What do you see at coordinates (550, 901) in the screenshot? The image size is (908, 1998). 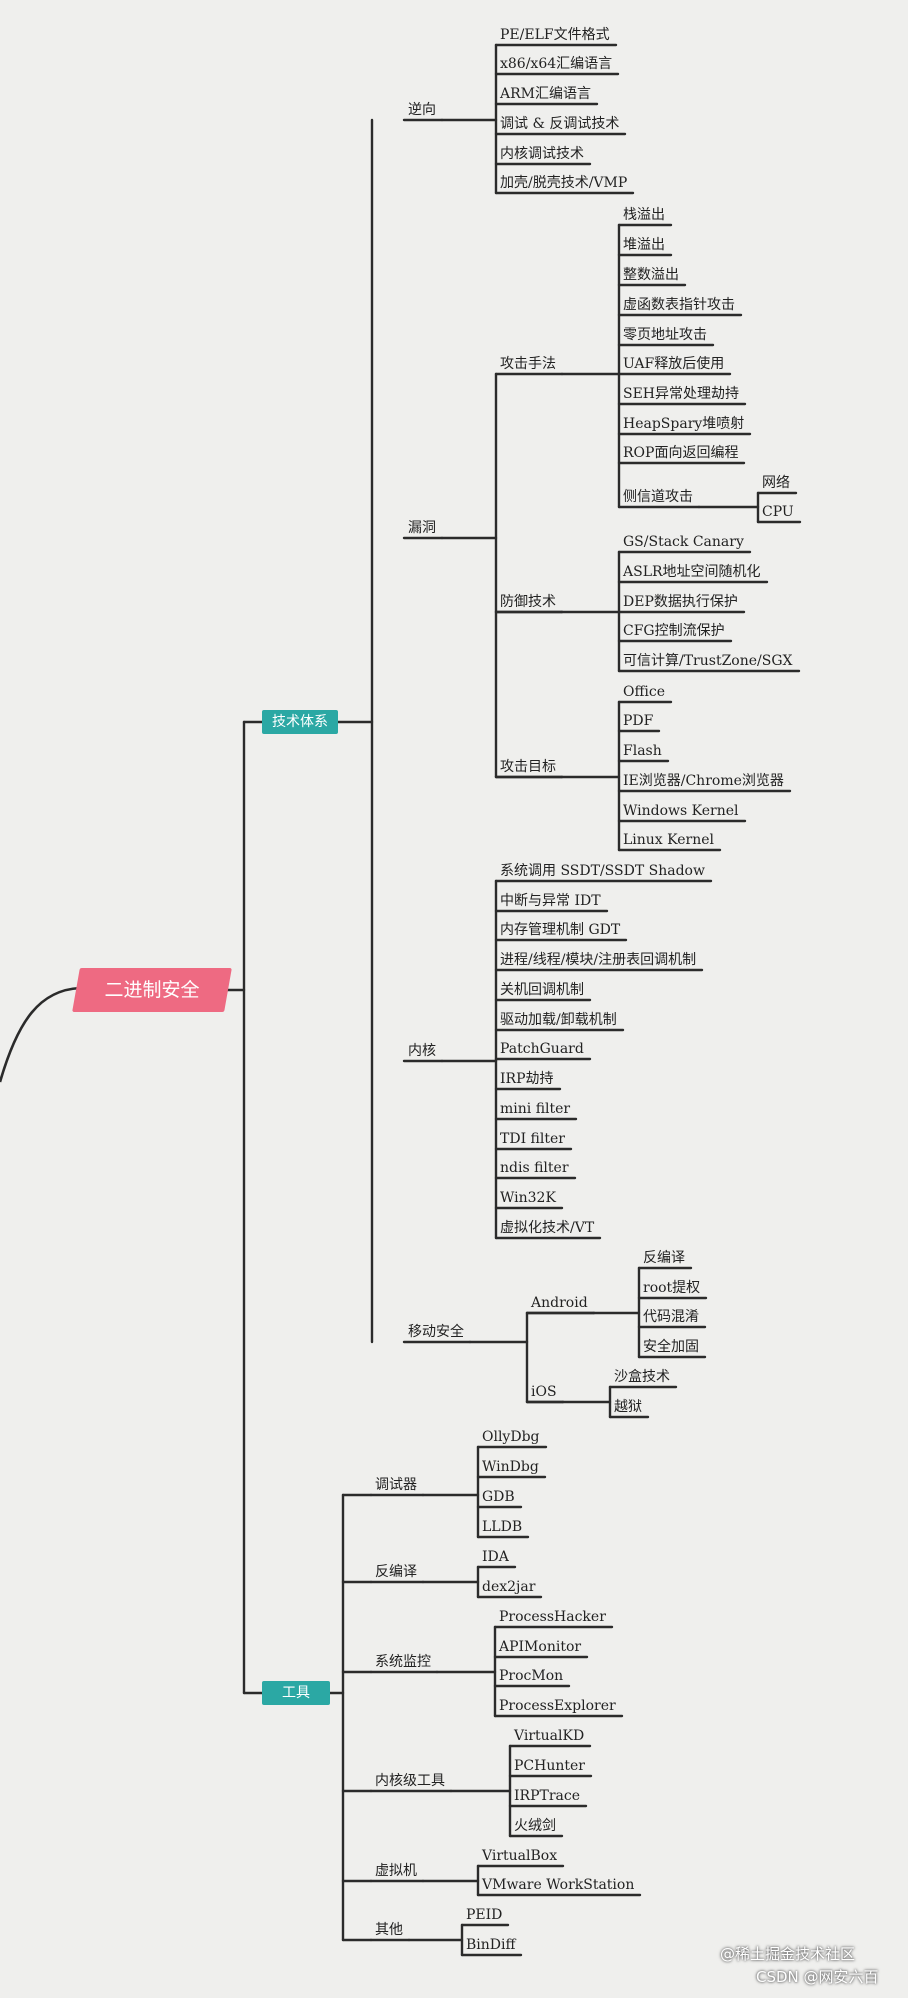 I see `leaf-kernel-2: 中断与异常 IDT` at bounding box center [550, 901].